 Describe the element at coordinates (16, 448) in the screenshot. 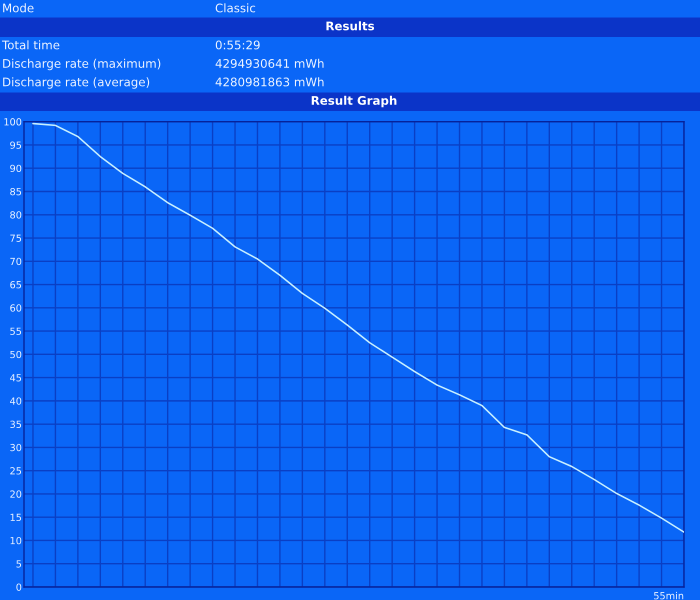

I see `y-tick-label: 30` at that location.